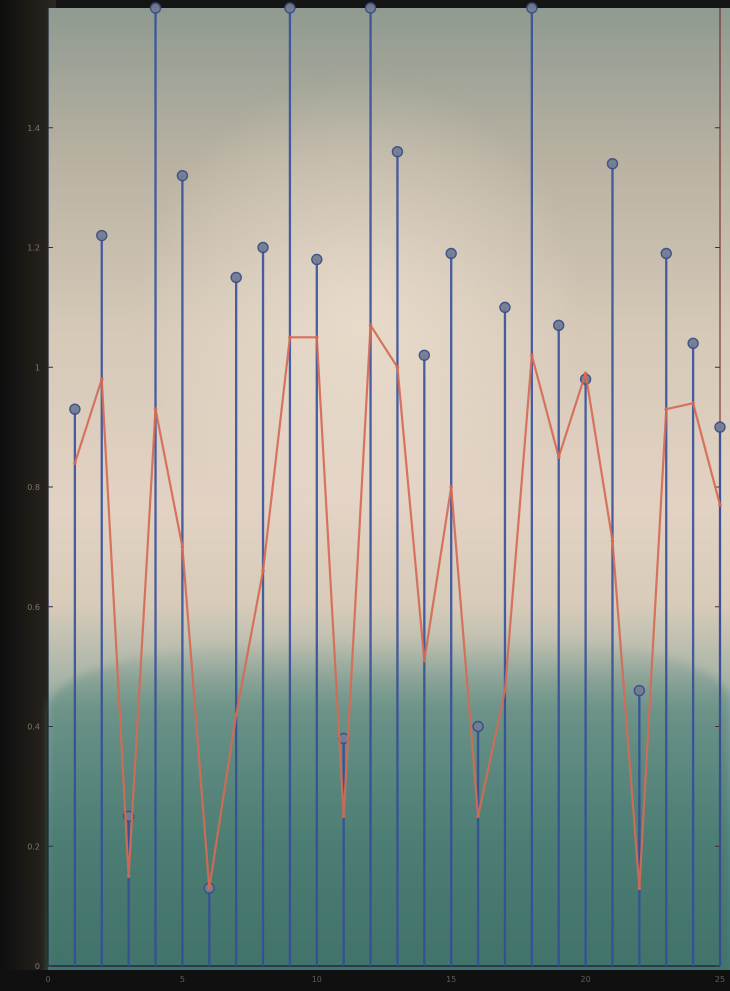 The image size is (730, 991). I want to click on x-tick-label: 0, so click(47, 979).